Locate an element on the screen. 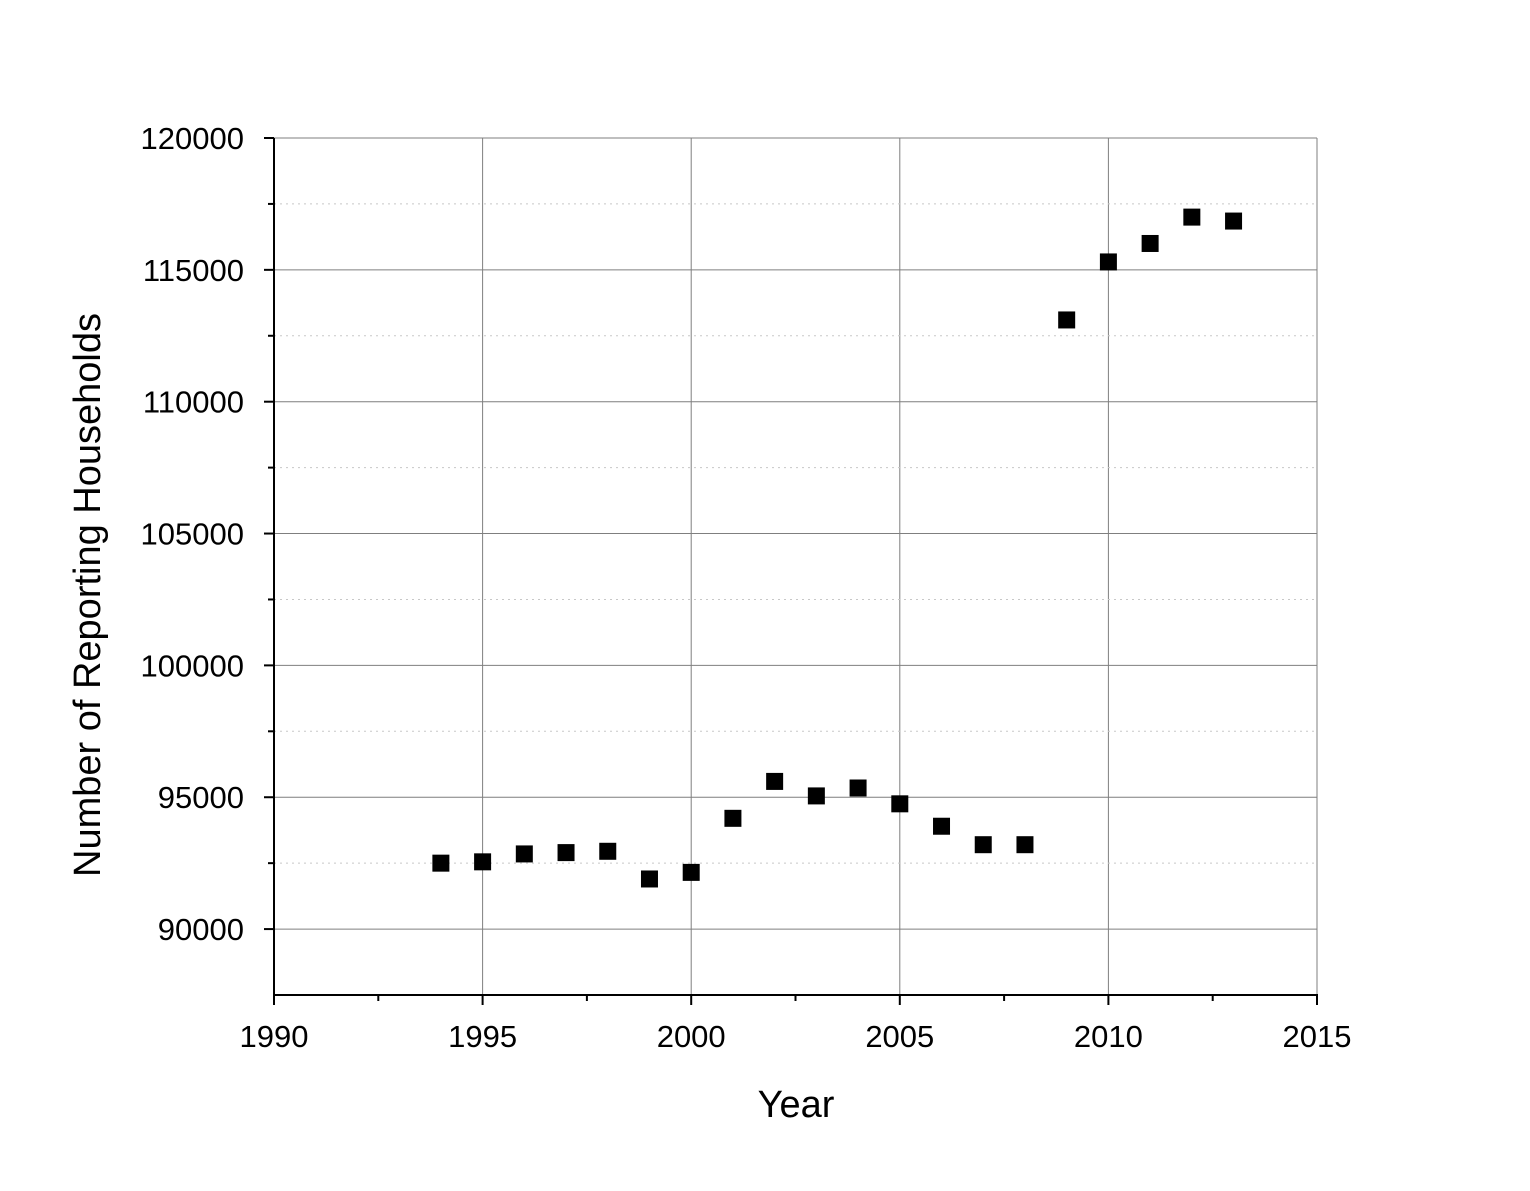  y-tick-label: 90000 is located at coordinates (201, 929).